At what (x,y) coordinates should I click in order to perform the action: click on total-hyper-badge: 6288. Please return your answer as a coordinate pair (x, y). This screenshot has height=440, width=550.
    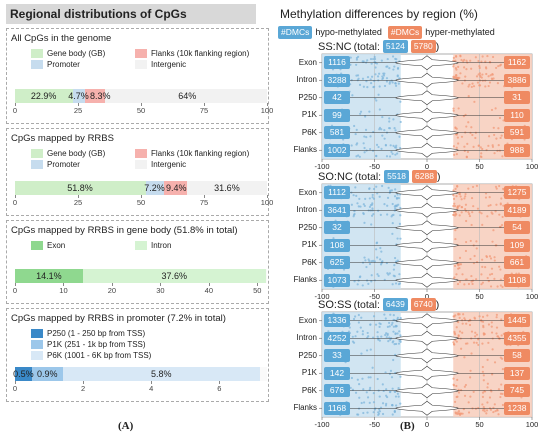
    Looking at the image, I should click on (424, 176).